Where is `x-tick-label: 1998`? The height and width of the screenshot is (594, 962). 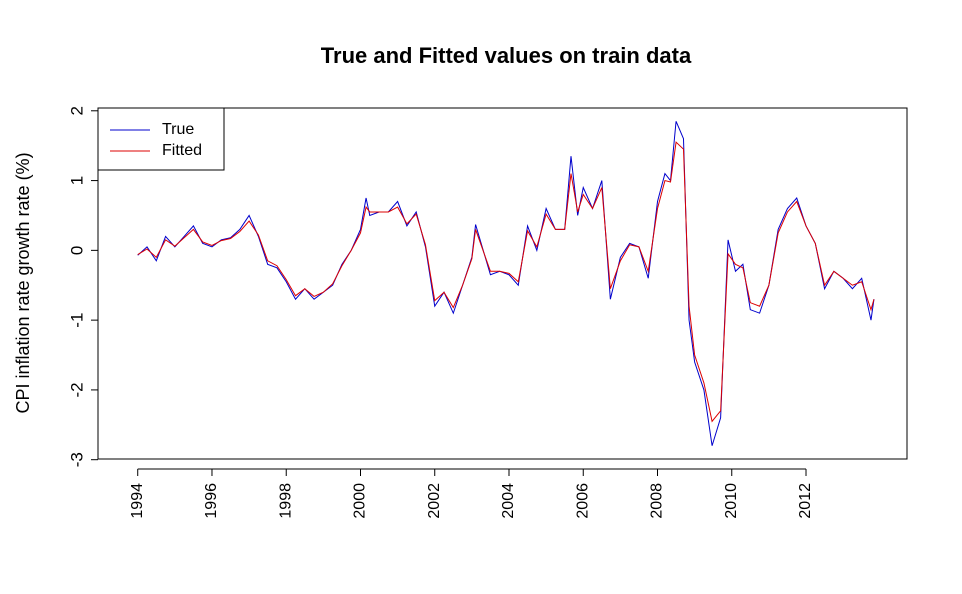
x-tick-label: 1998 is located at coordinates (285, 501).